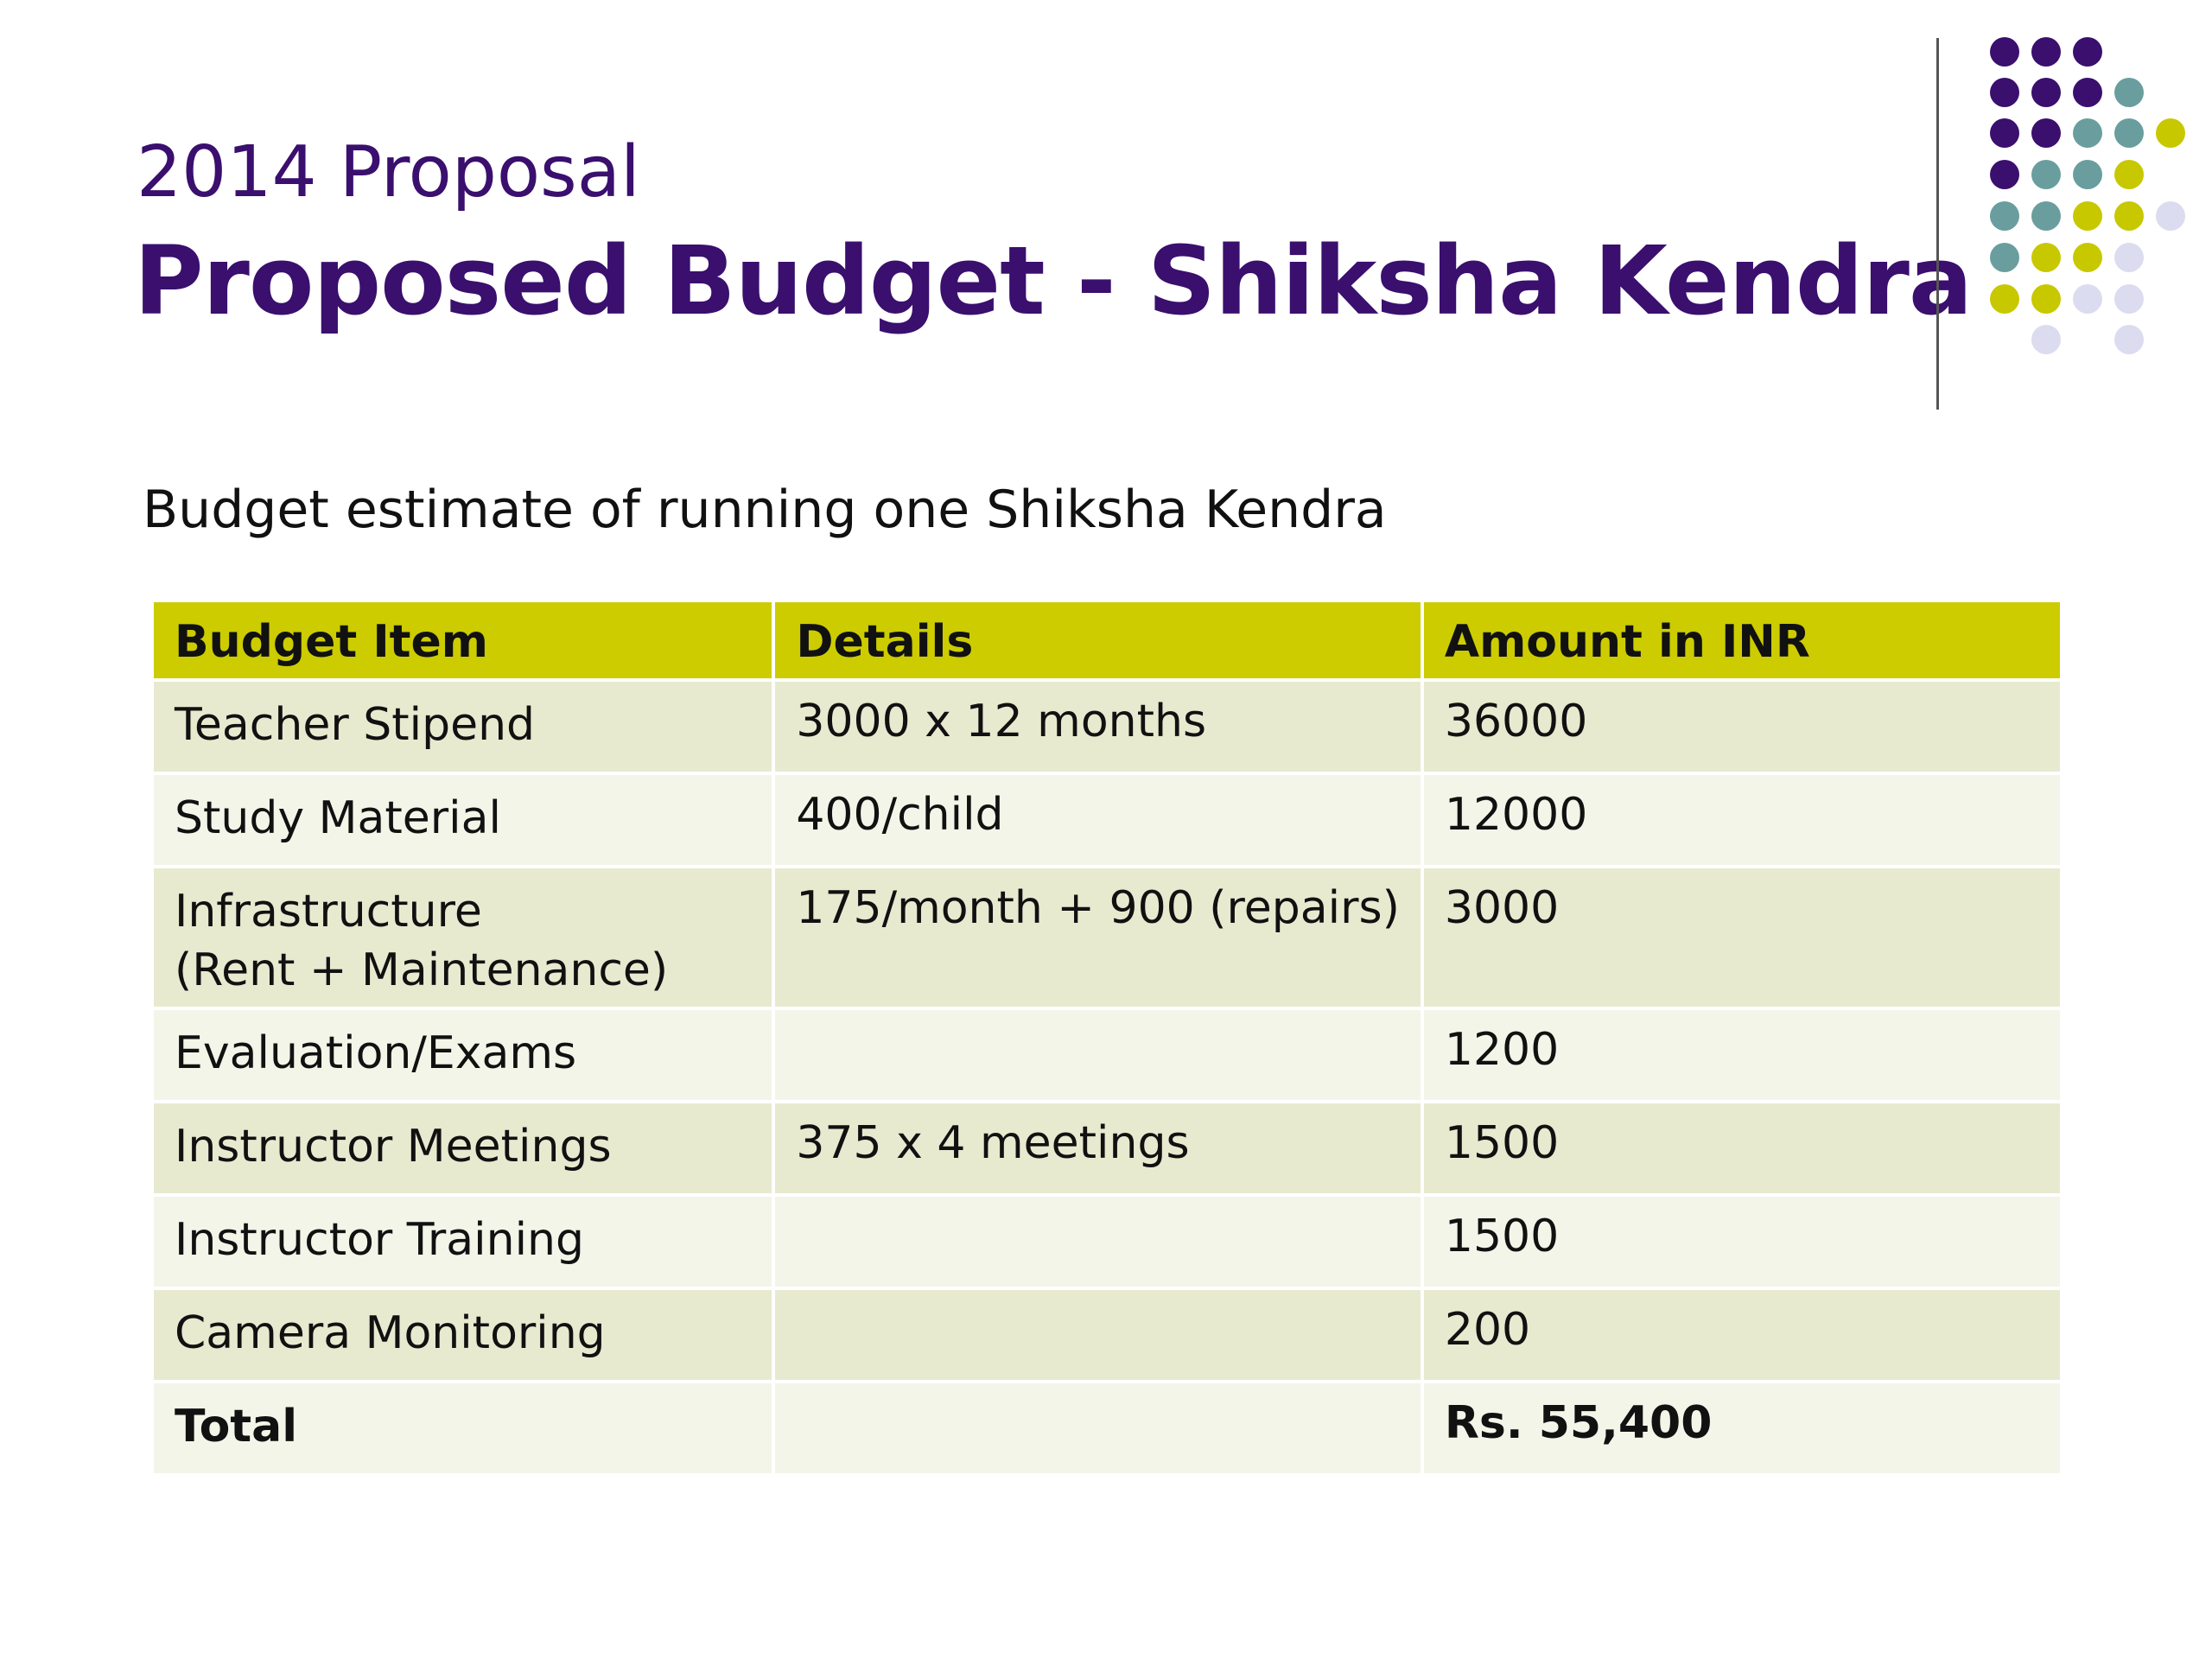 This screenshot has height=1659, width=2212. I want to click on decorative-dot-pattern, so click(2087, 195).